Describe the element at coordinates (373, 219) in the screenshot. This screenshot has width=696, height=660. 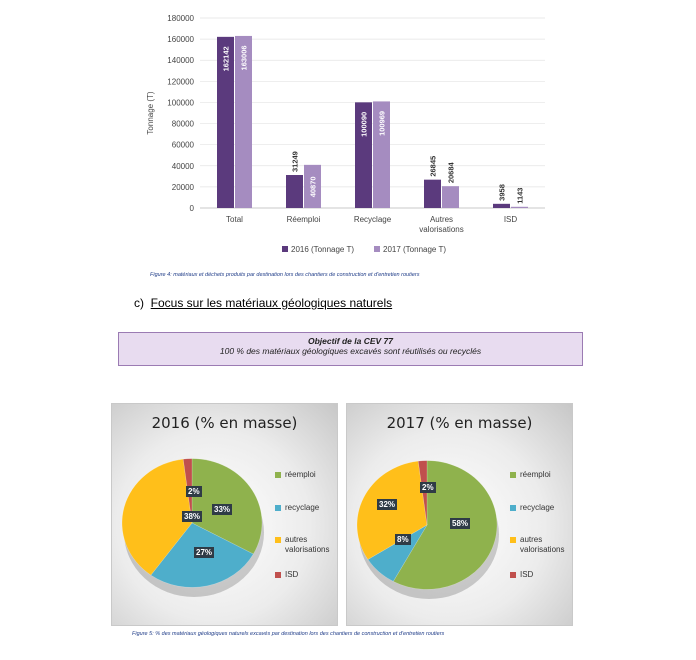
I see `x-tick-label: Recyclage` at that location.